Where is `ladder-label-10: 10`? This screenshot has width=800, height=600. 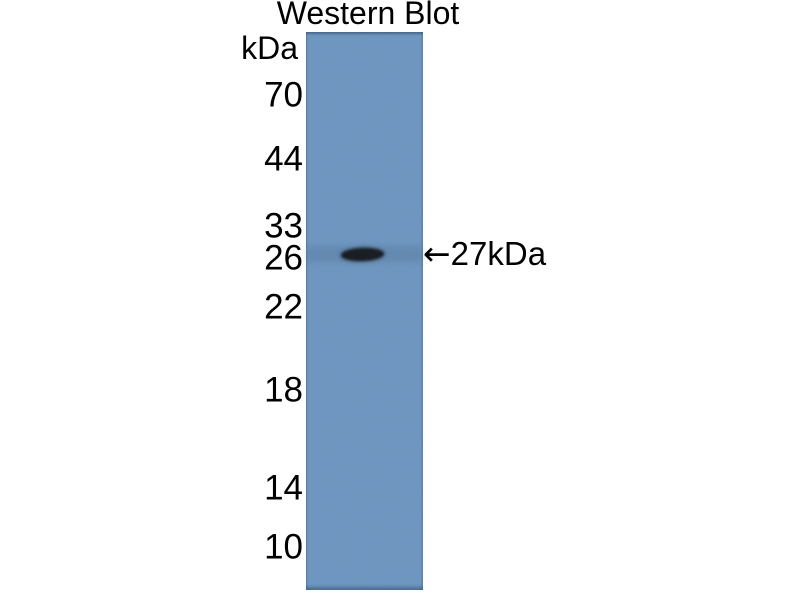
ladder-label-10: 10 is located at coordinates (283, 547).